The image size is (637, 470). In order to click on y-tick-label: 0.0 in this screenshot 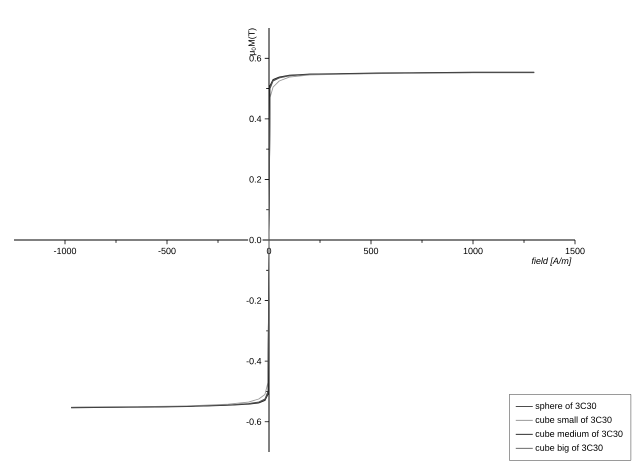, I will do `click(255, 240)`.